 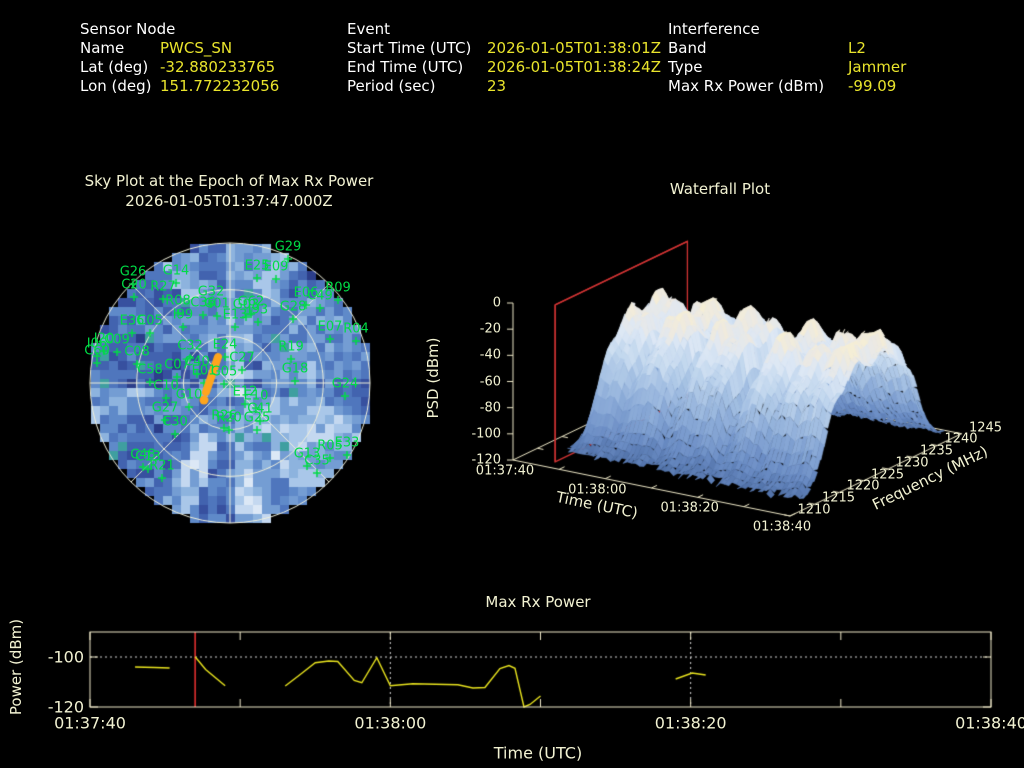 I want to click on power-y-axis-label: Power (dBm), so click(x=16, y=667).